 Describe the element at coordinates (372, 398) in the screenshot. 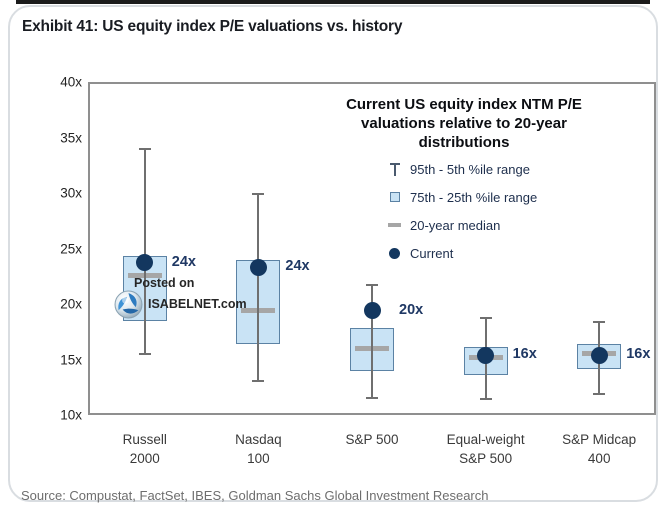

I see `s-p-500-whisker-cap-bottom` at that location.